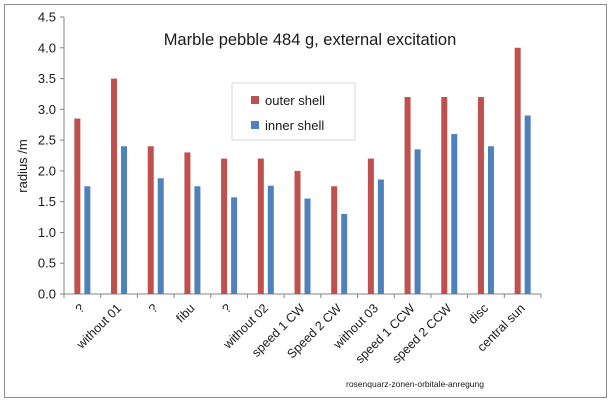 The image size is (613, 404). What do you see at coordinates (47, 78) in the screenshot?
I see `y-tick-label: 3.5` at bounding box center [47, 78].